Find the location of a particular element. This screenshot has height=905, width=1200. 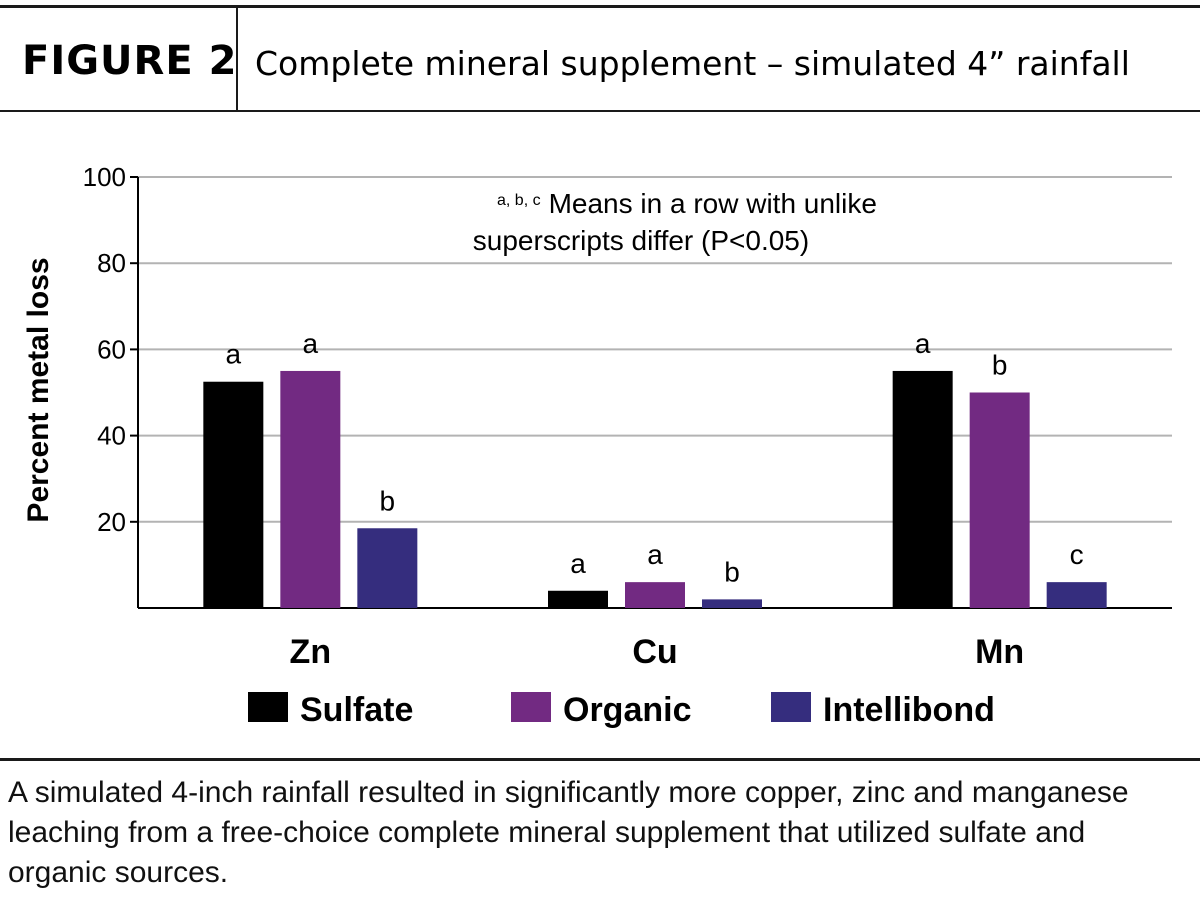

sig-label-cu-sulfate: a is located at coordinates (578, 563).